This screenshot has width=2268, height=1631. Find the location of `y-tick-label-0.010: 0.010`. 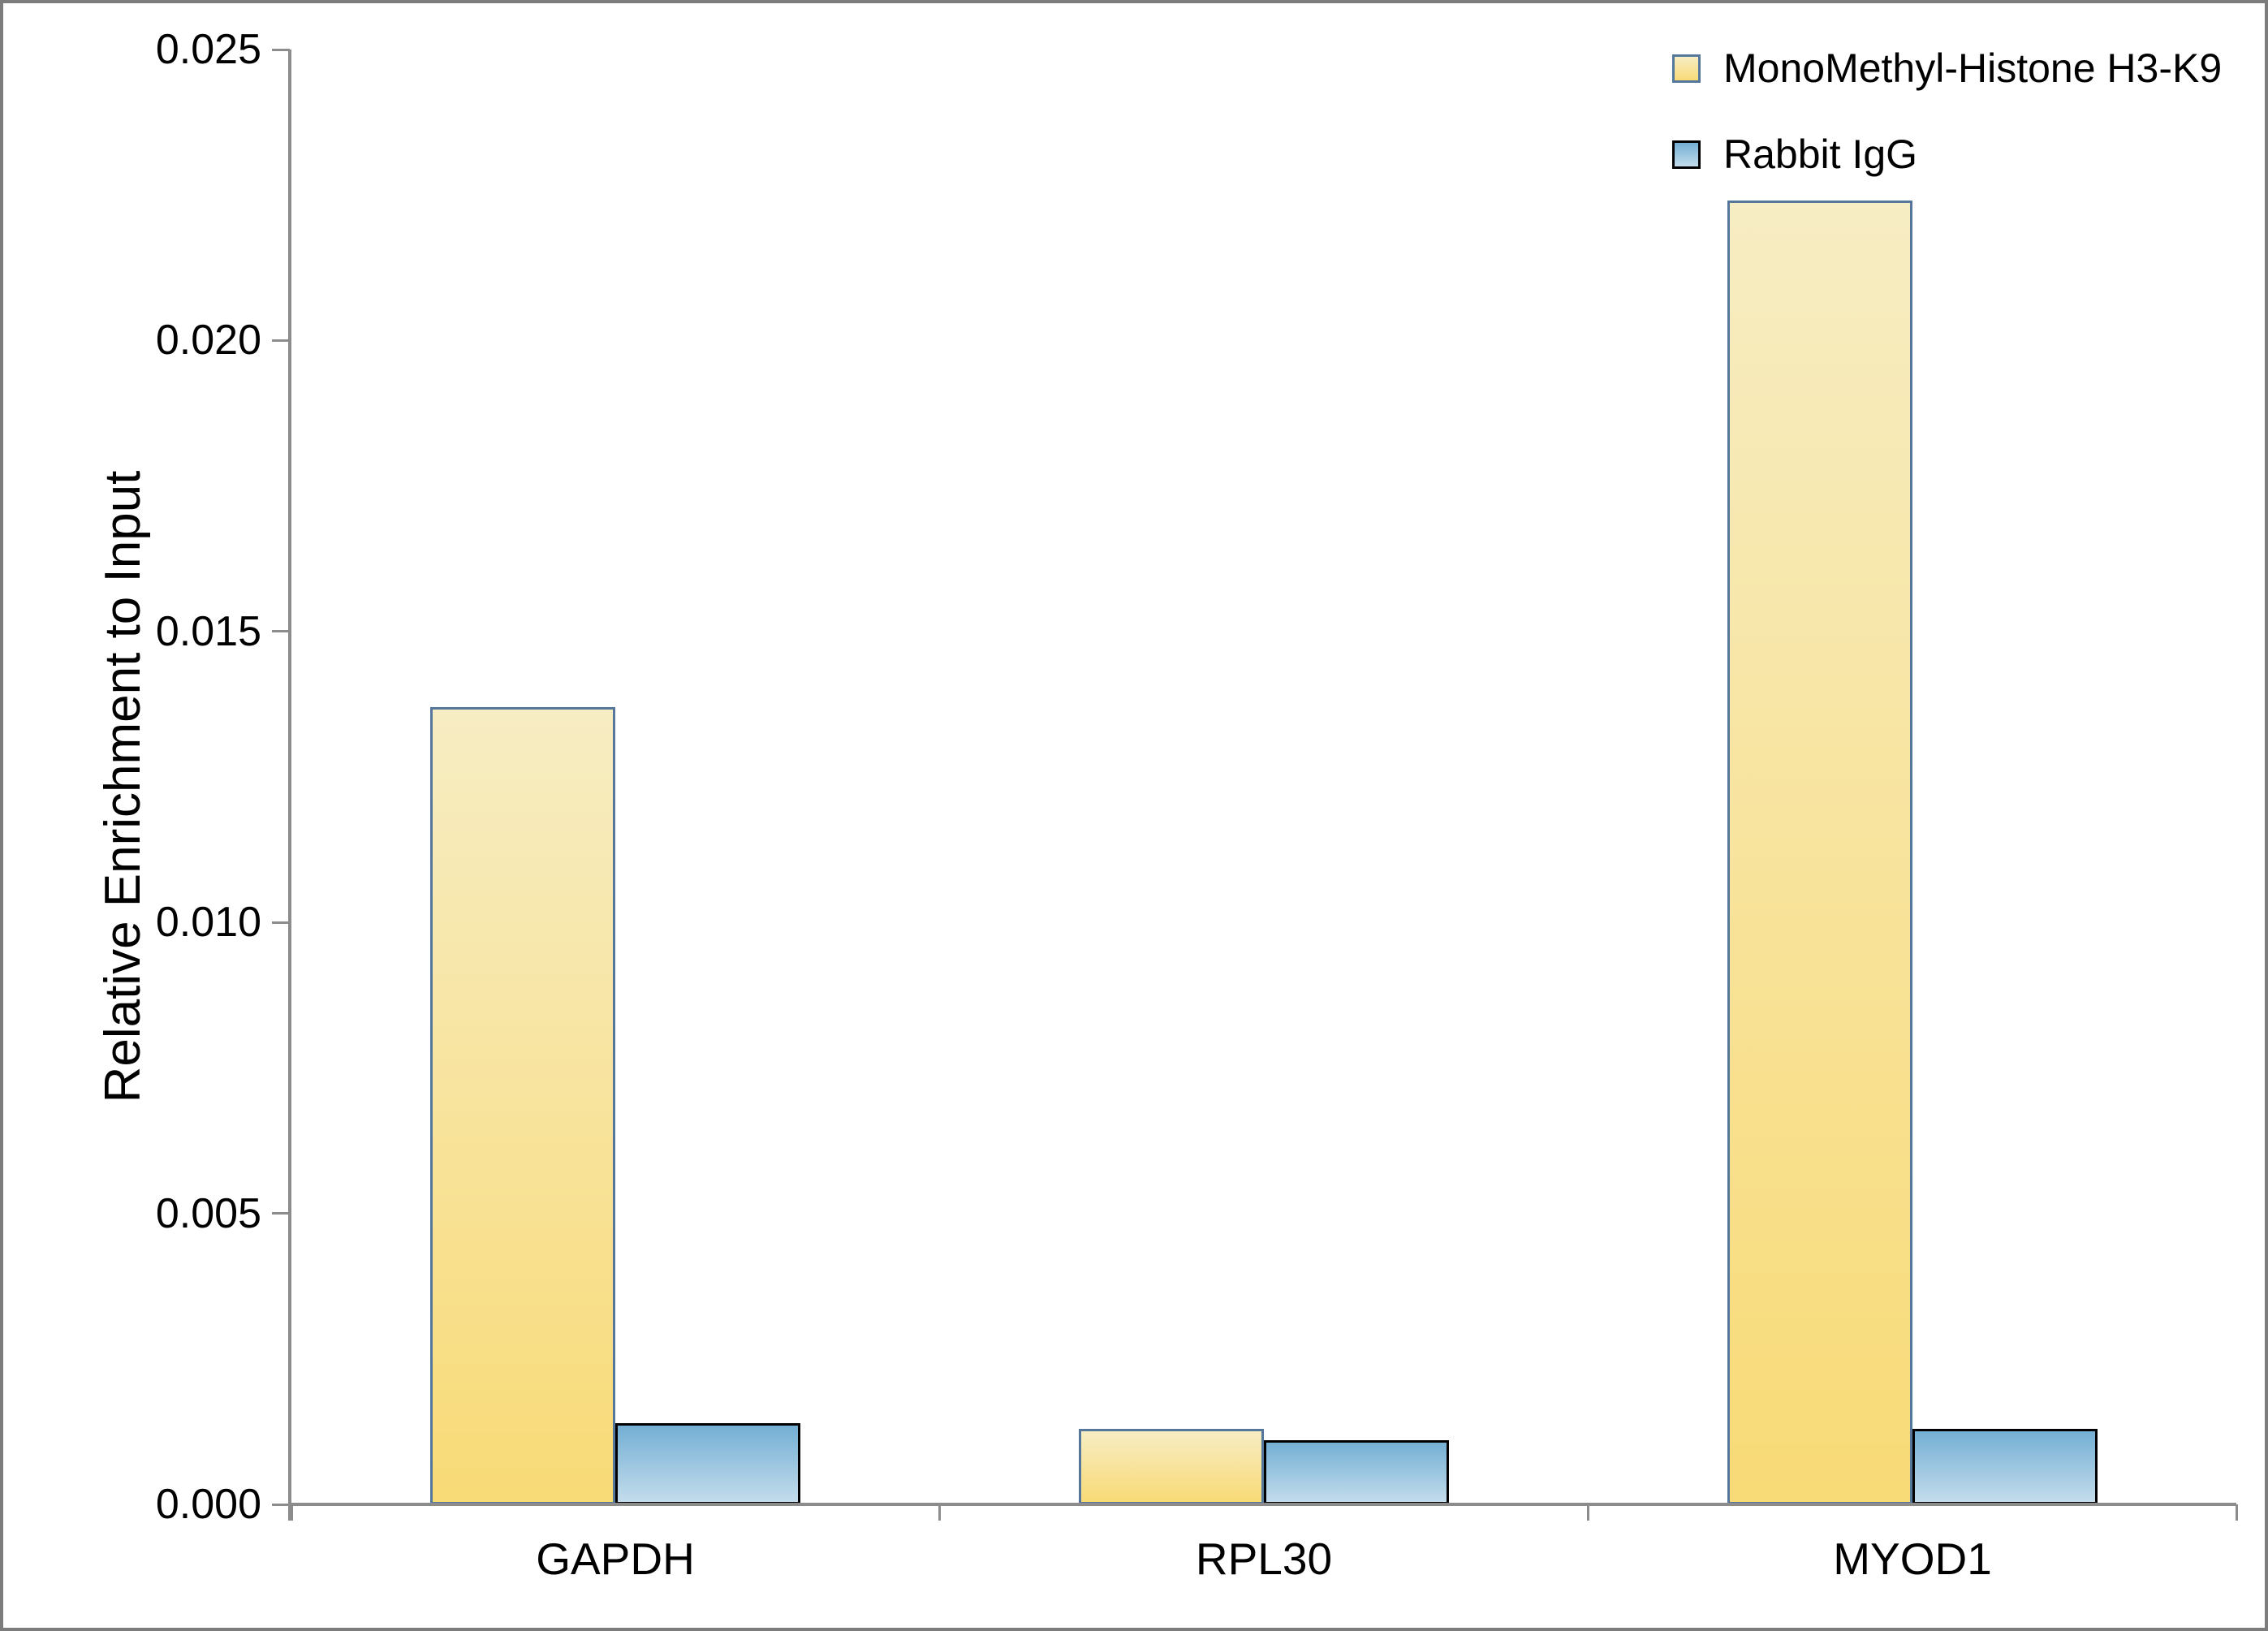

y-tick-label-0.010: 0.010 is located at coordinates (208, 923).